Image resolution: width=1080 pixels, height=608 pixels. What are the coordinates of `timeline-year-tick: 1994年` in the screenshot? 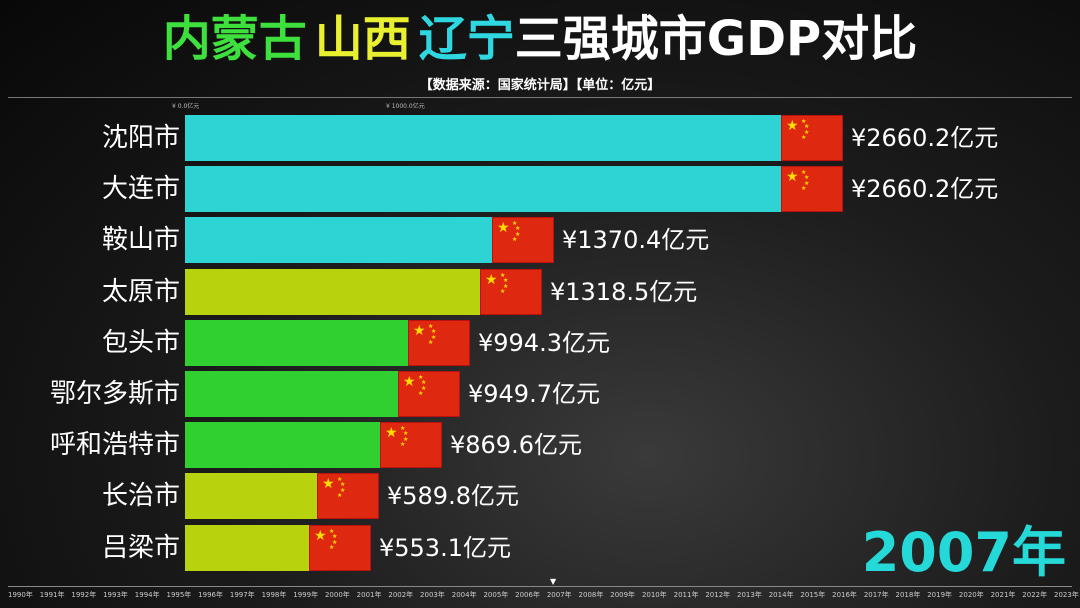 It's located at (147, 595).